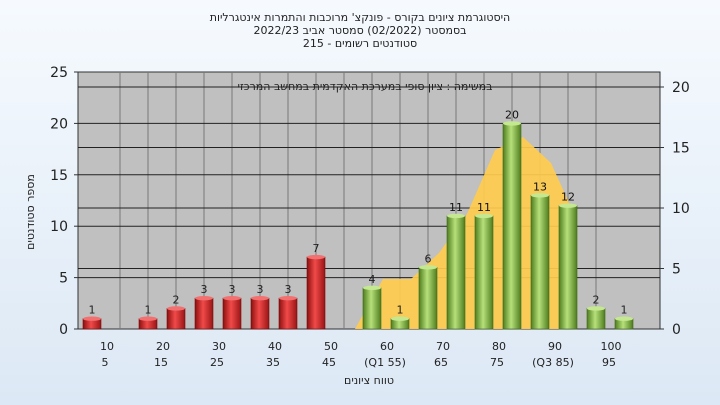  Describe the element at coordinates (331, 346) in the screenshot. I see `x-tick-label-upper: 50` at that location.